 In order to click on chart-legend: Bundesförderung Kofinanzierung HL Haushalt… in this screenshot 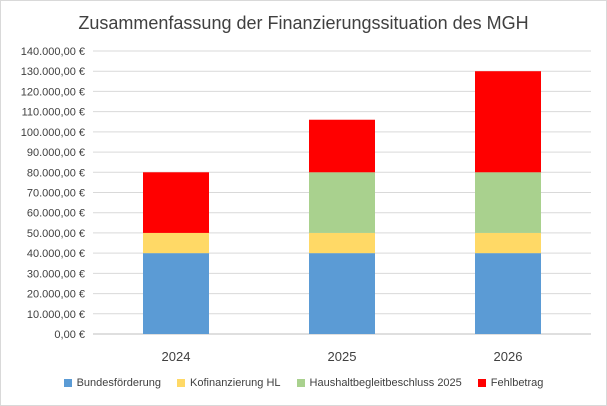, I will do `click(303, 383)`.